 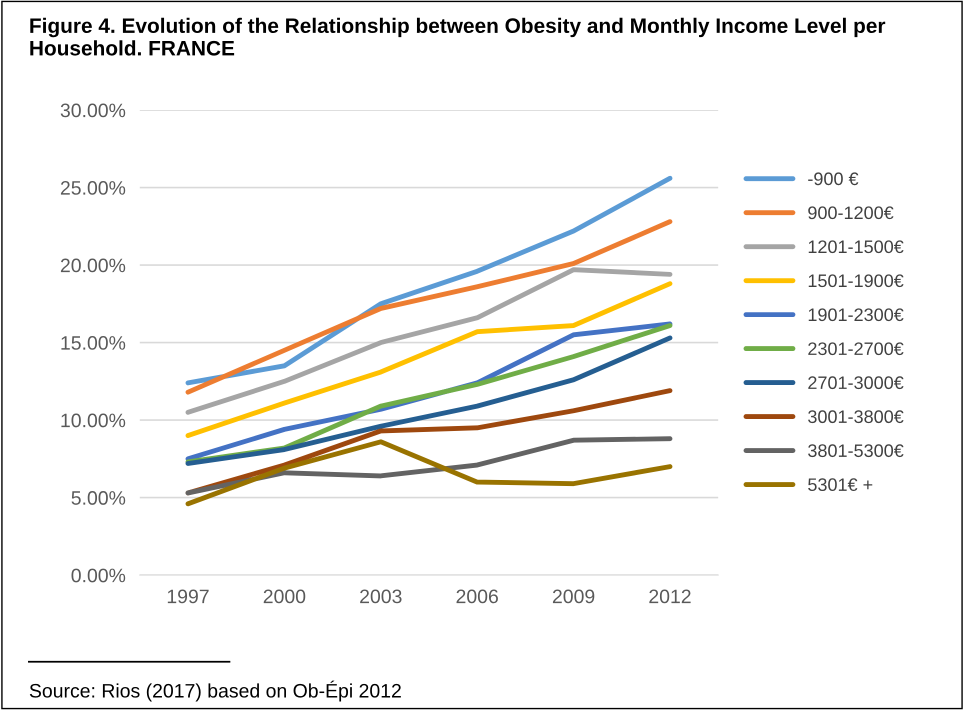 What do you see at coordinates (93, 265) in the screenshot?
I see `y-tick-label: 20.00%` at bounding box center [93, 265].